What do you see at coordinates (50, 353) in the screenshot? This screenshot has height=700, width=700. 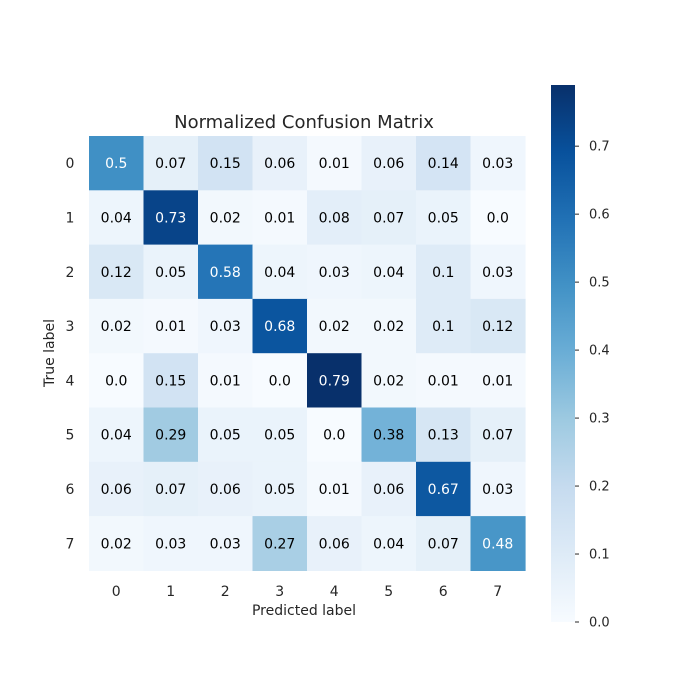 I see `y-axis-label: True label` at bounding box center [50, 353].